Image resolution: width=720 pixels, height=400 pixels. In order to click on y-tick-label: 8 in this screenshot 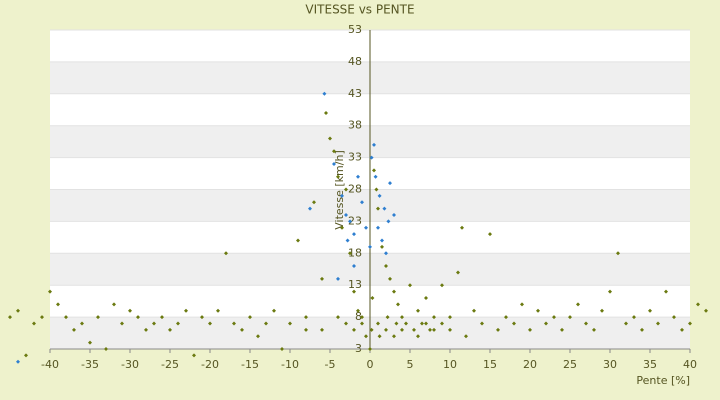, I will do `click(358, 316)`.